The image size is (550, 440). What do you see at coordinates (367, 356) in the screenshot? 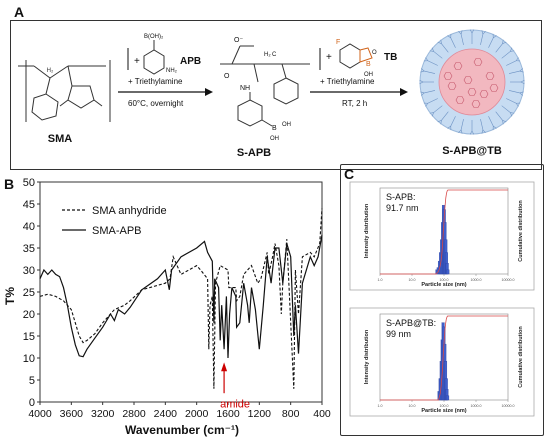
I see `dls-left-axis-label: Intensity distribution` at bounding box center [367, 356].